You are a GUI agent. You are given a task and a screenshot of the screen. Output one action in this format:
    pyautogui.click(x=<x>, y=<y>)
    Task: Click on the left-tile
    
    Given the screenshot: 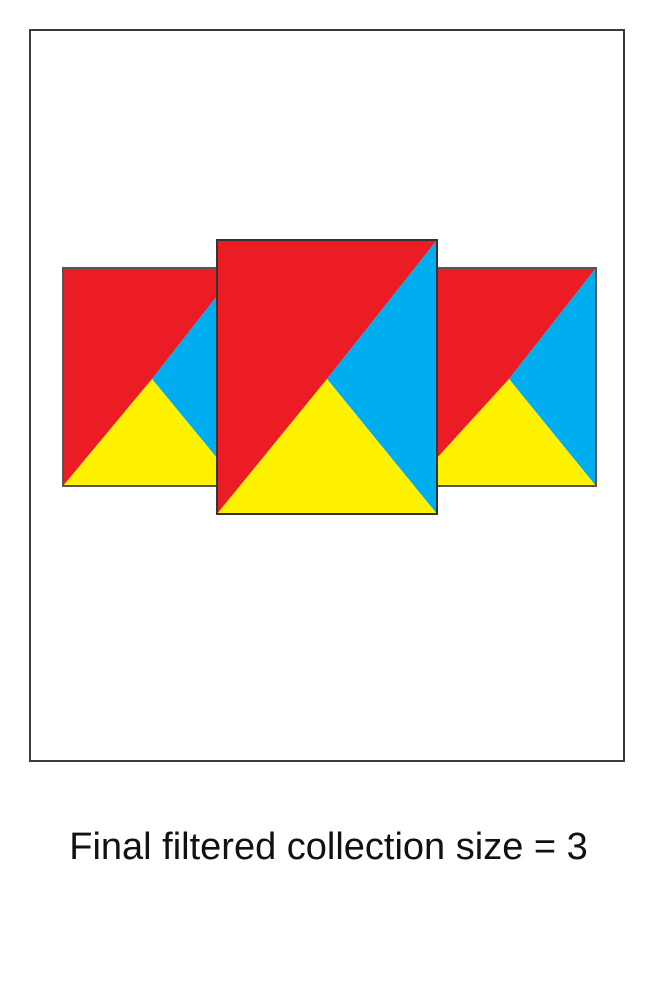 What is the action you would take?
    pyautogui.click(x=140, y=377)
    